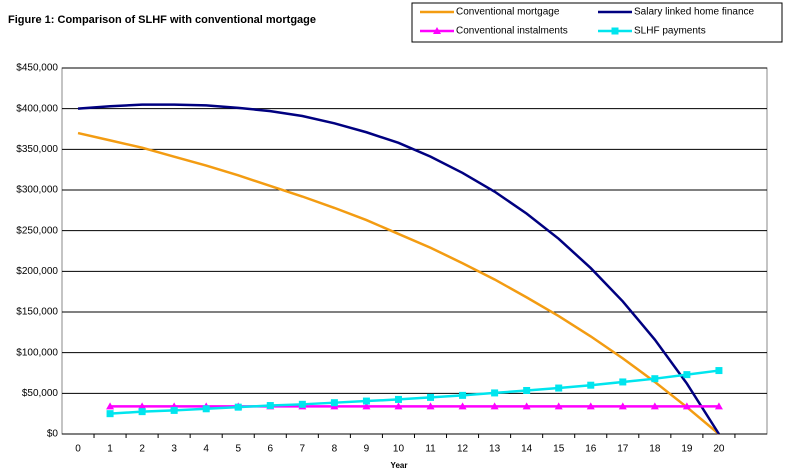  What do you see at coordinates (174, 449) in the screenshot?
I see `x-tick-label: 3` at bounding box center [174, 449].